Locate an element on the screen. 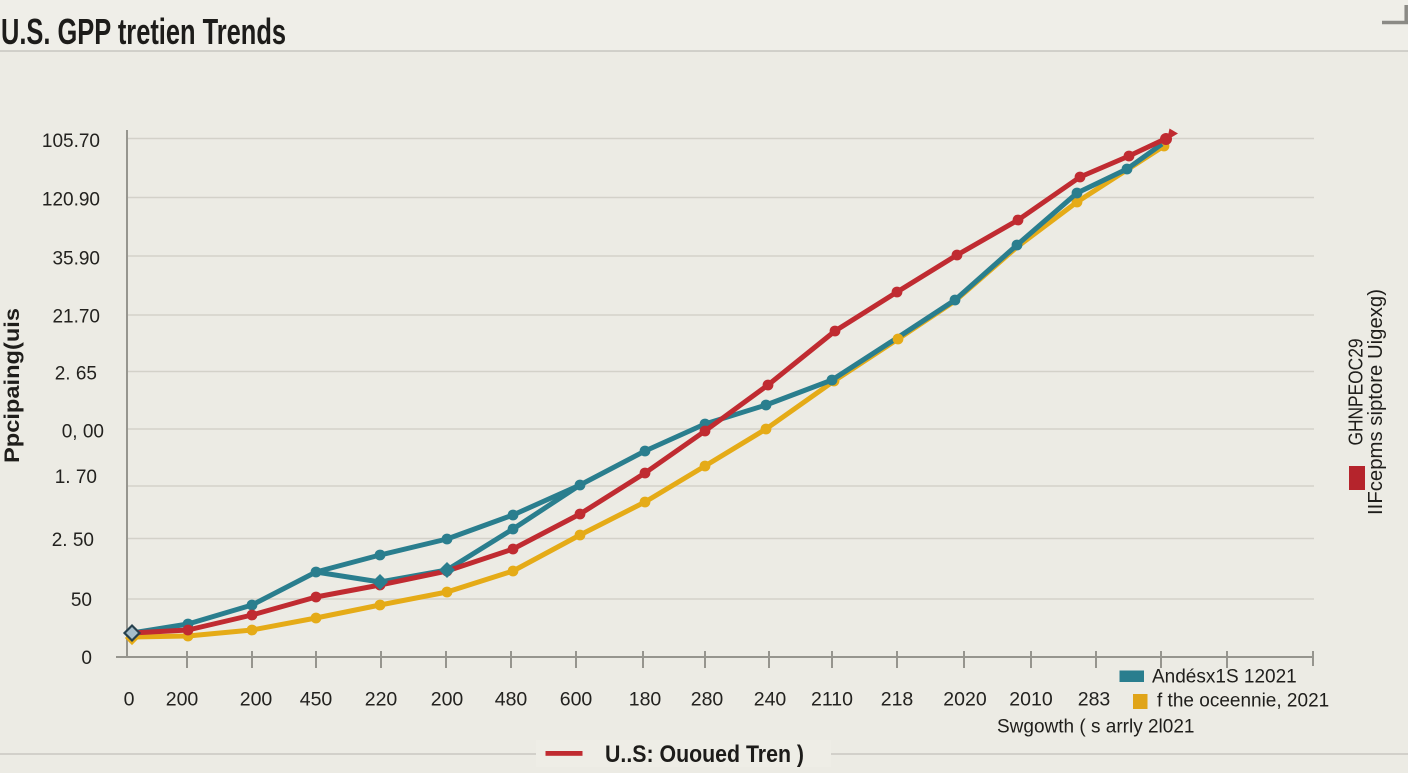 The width and height of the screenshot is (1408, 773). svg-text: IIFcepms siptore Uigexg) is located at coordinates (1376, 402).